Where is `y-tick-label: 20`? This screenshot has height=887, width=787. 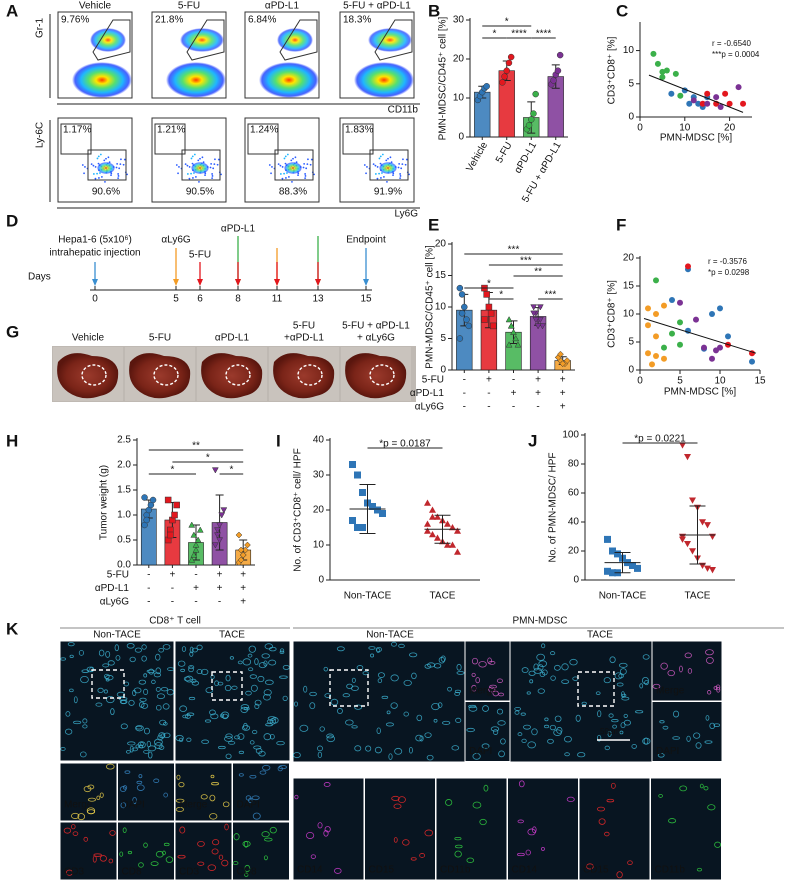 y-tick-label: 20 is located at coordinates (319, 510).